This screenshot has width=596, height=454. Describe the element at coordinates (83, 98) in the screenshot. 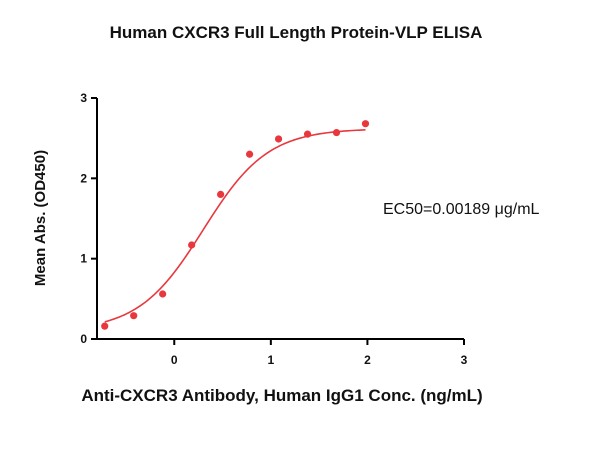

I see `y-tick-label: 3` at that location.